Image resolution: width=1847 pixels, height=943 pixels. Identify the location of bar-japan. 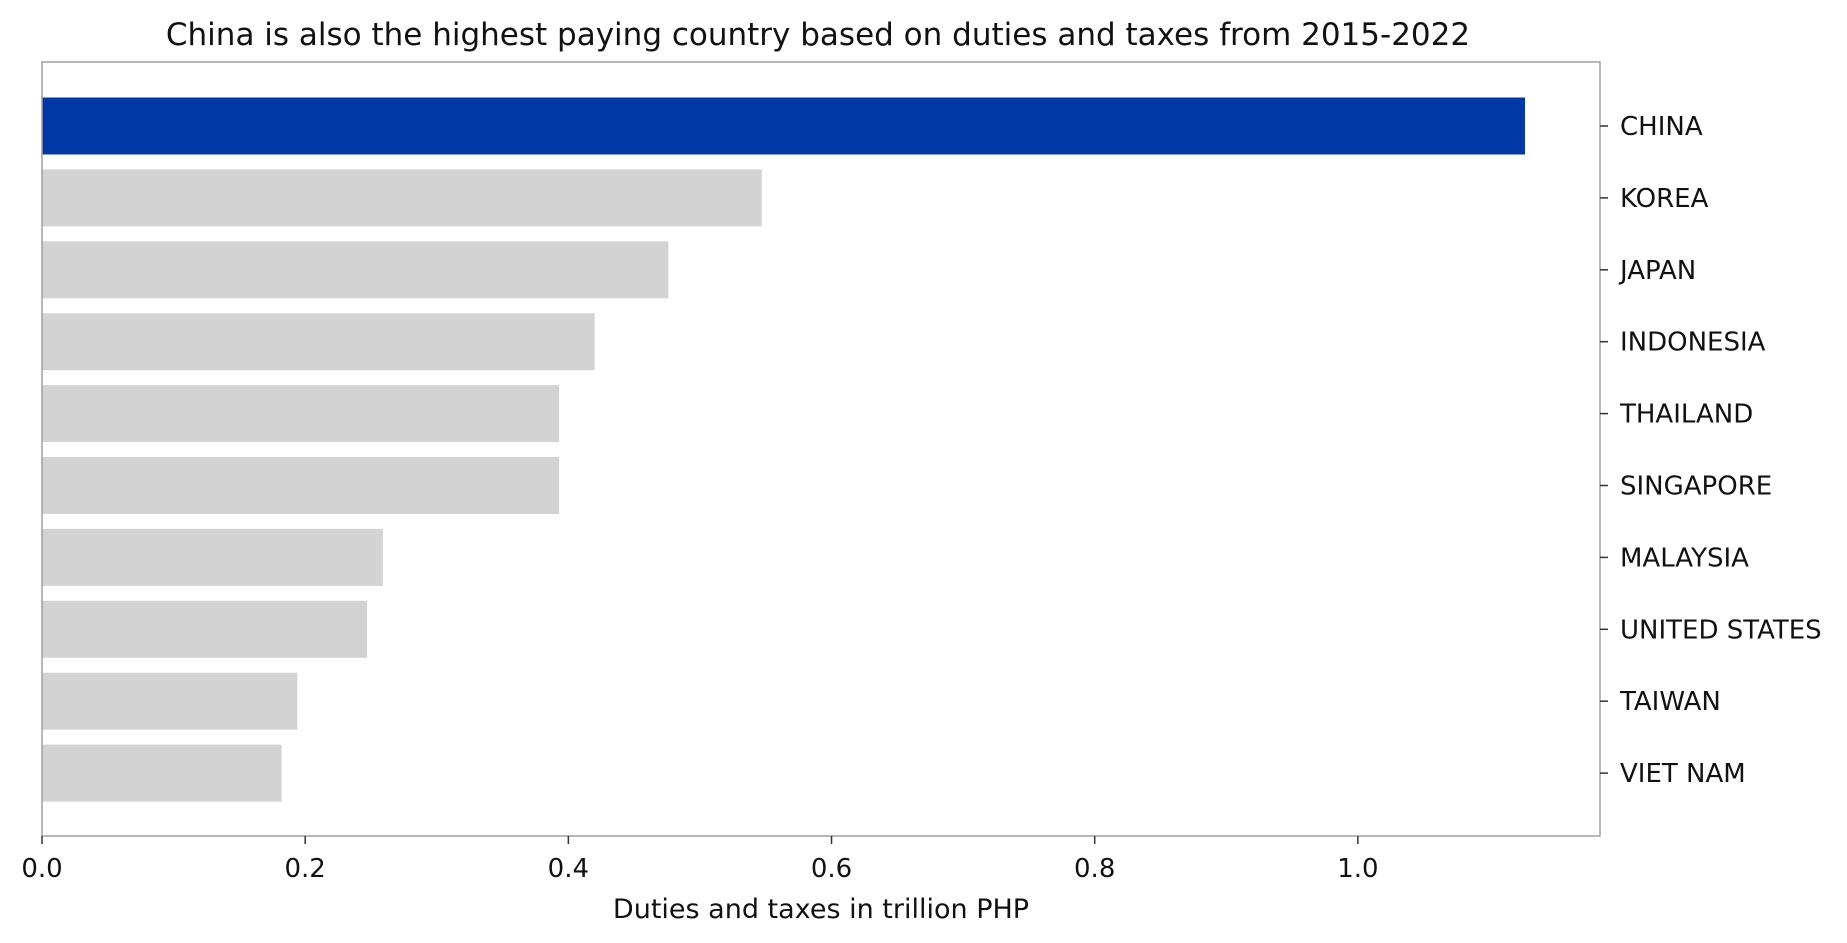
(355, 270).